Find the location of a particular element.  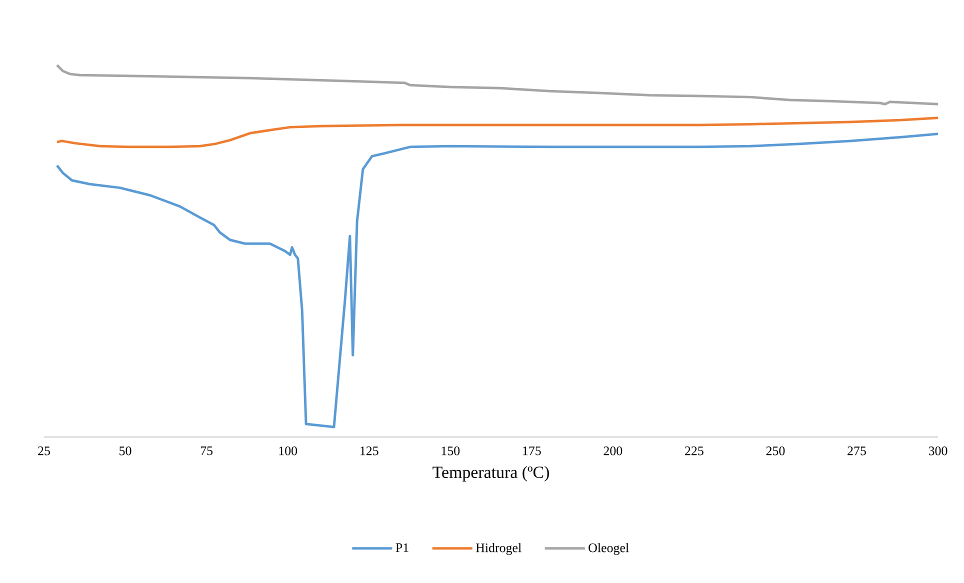

legend-label: P1 is located at coordinates (402, 547).